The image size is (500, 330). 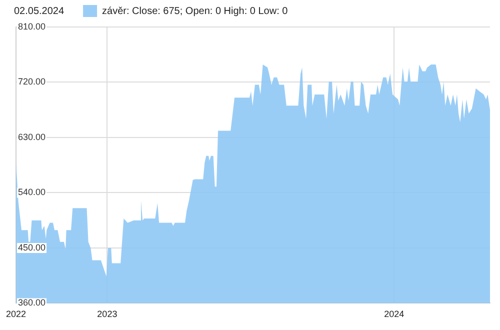 I want to click on x-tick-label: 2023, so click(x=107, y=314).